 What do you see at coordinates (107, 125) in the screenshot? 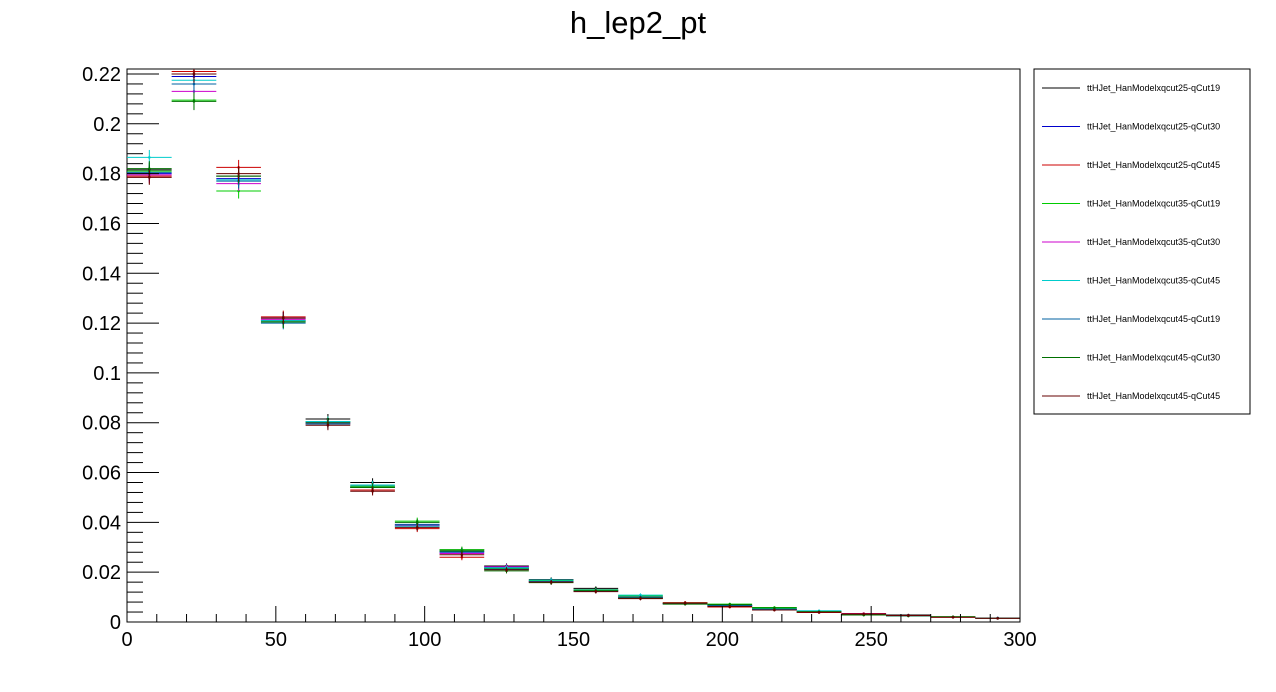
I see `y-tick-label: 0.2` at bounding box center [107, 125].